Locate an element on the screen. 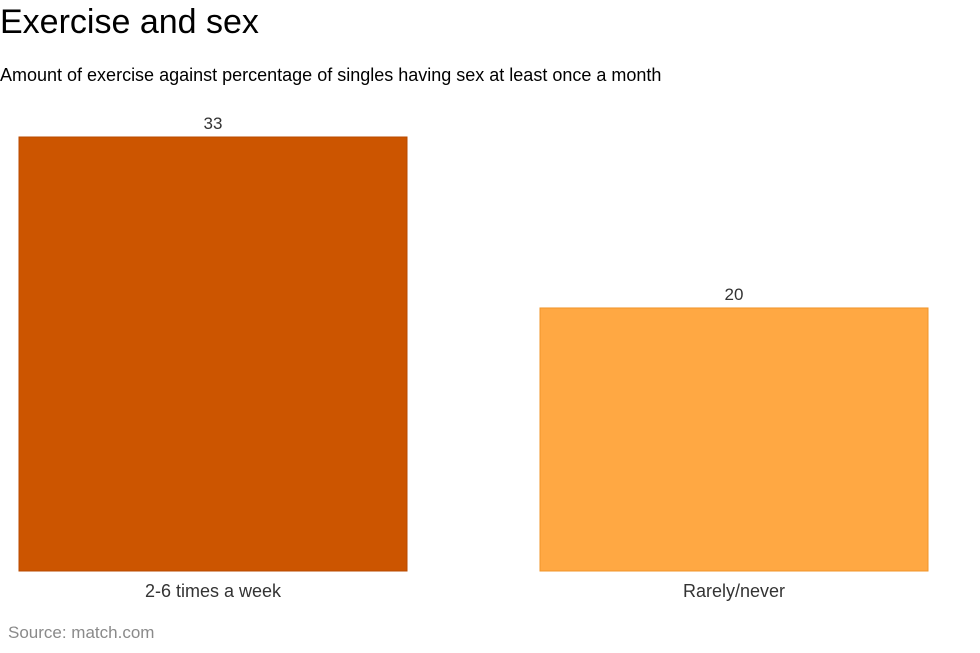 The width and height of the screenshot is (980, 653). source-note: Source: match.com is located at coordinates (81, 632).